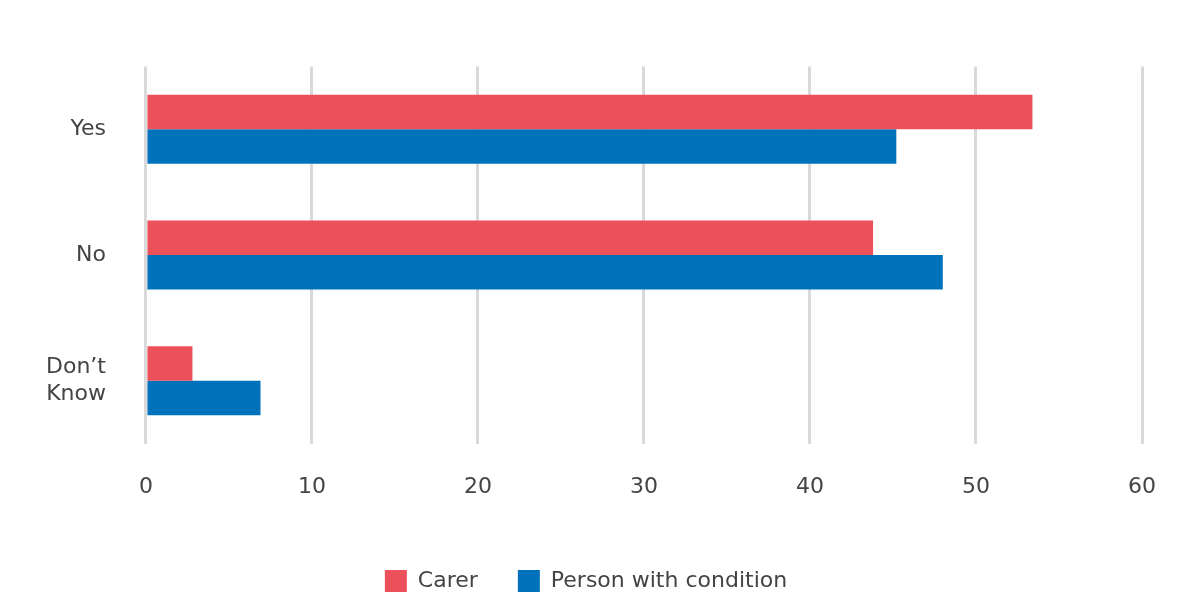 This screenshot has width=1186, height=608. I want to click on y-tick-label: Yes, so click(87, 127).